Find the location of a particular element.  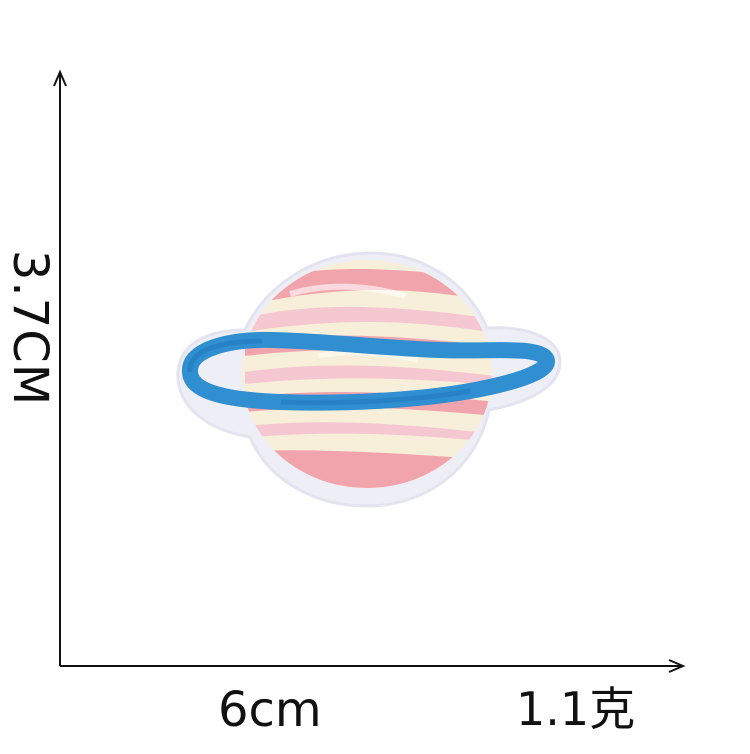

weight-label: 1.1克 is located at coordinates (576, 709).